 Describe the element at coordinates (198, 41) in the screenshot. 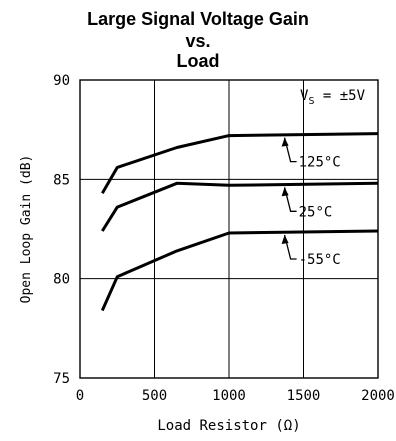

I see `chart-title-line-2: vs.` at that location.